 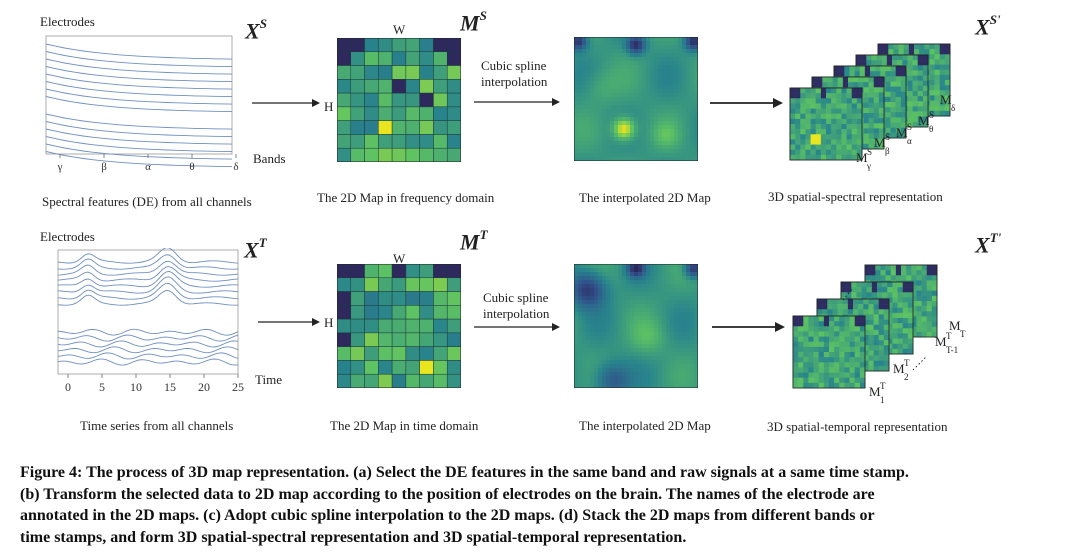 I want to click on top-signals-ylabel: Electrodes, so click(x=67, y=21).